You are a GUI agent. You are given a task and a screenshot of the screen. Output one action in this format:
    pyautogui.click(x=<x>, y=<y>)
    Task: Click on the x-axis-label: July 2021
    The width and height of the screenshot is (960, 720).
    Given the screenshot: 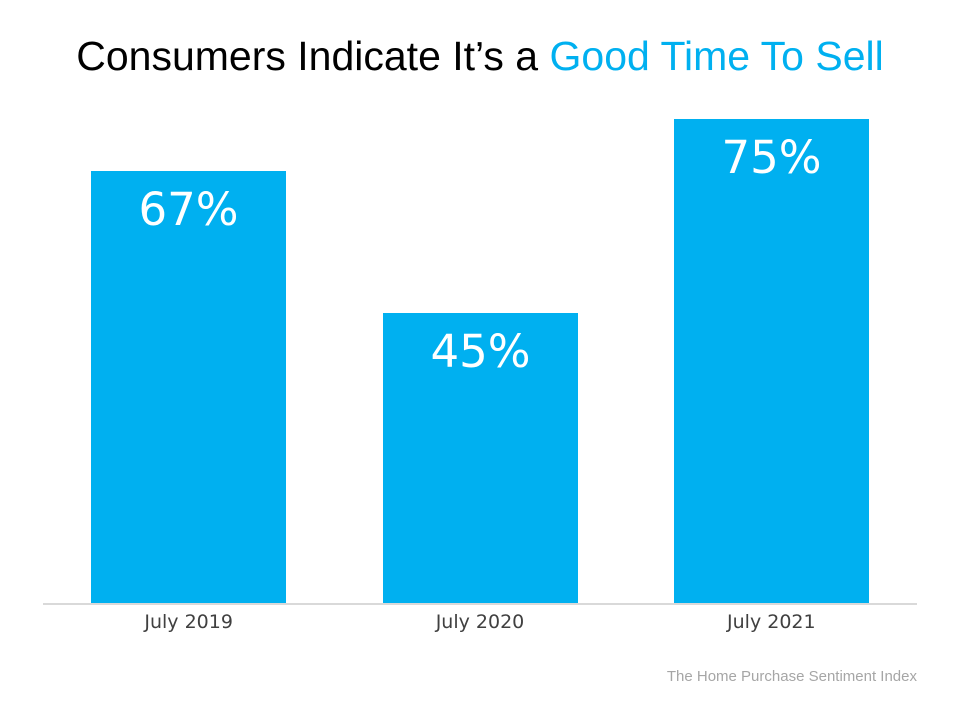 What is the action you would take?
    pyautogui.click(x=771, y=622)
    